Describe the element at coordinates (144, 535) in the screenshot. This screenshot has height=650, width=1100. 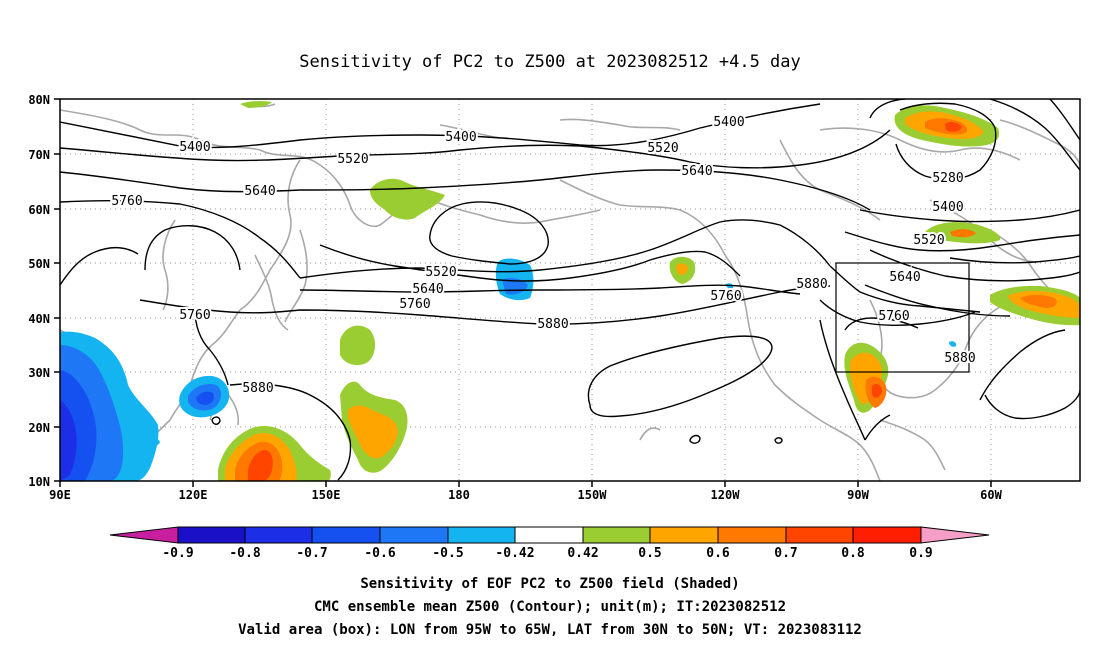
I see `colorbar-low-end` at that location.